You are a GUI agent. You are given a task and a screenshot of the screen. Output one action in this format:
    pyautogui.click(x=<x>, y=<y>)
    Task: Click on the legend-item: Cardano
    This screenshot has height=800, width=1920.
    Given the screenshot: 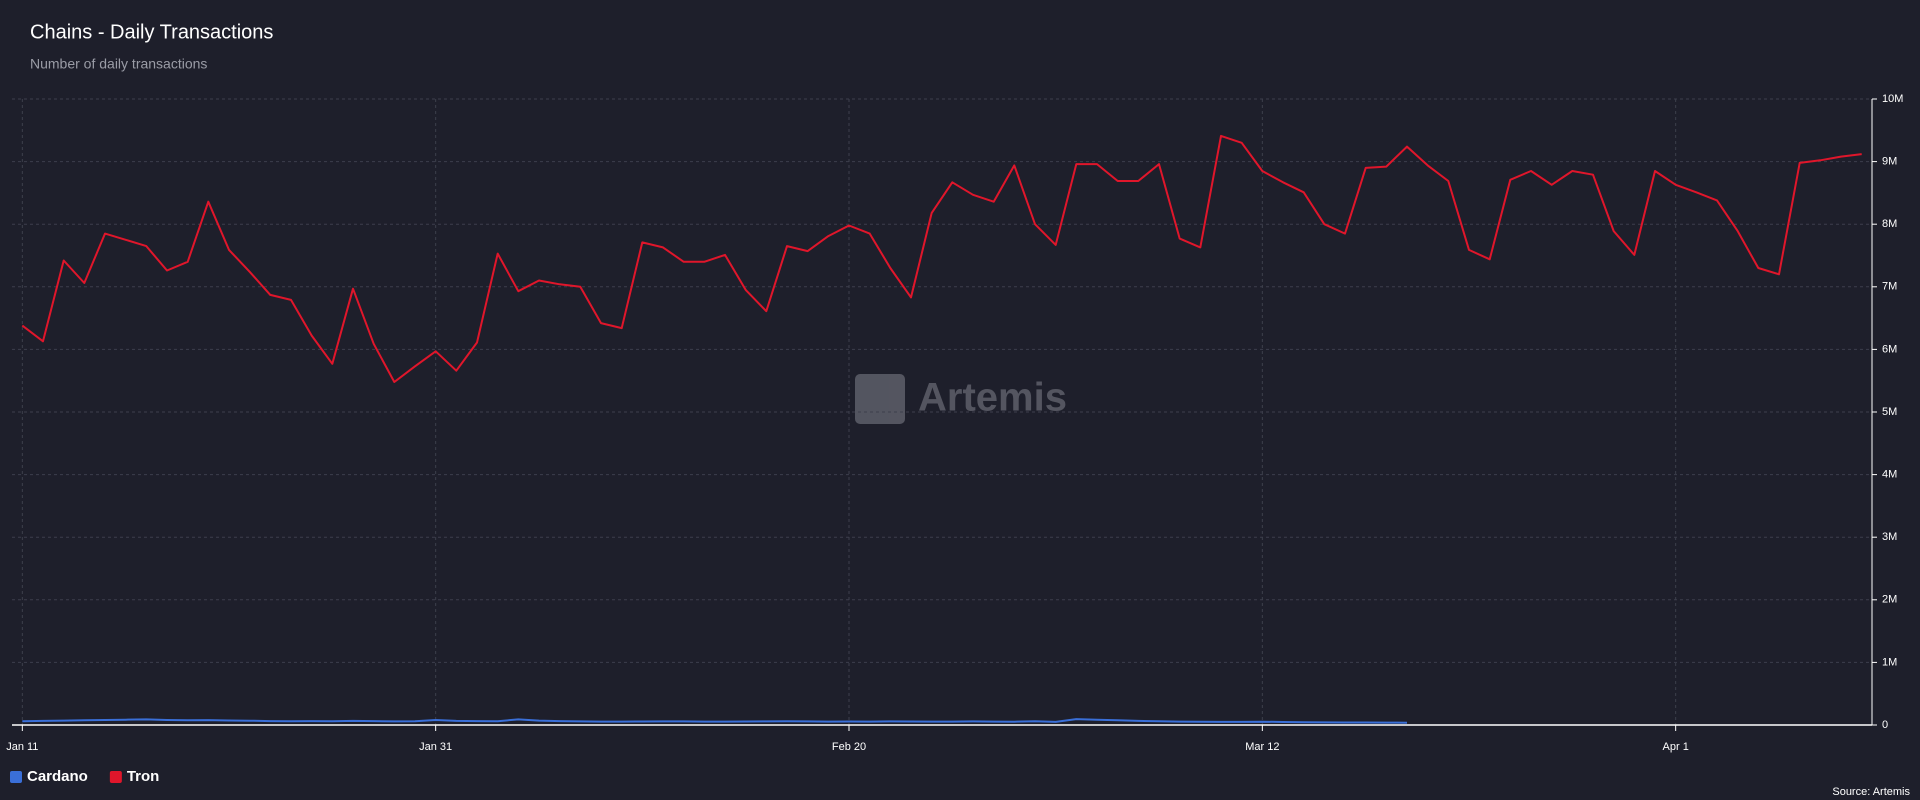 What is the action you would take?
    pyautogui.click(x=49, y=776)
    